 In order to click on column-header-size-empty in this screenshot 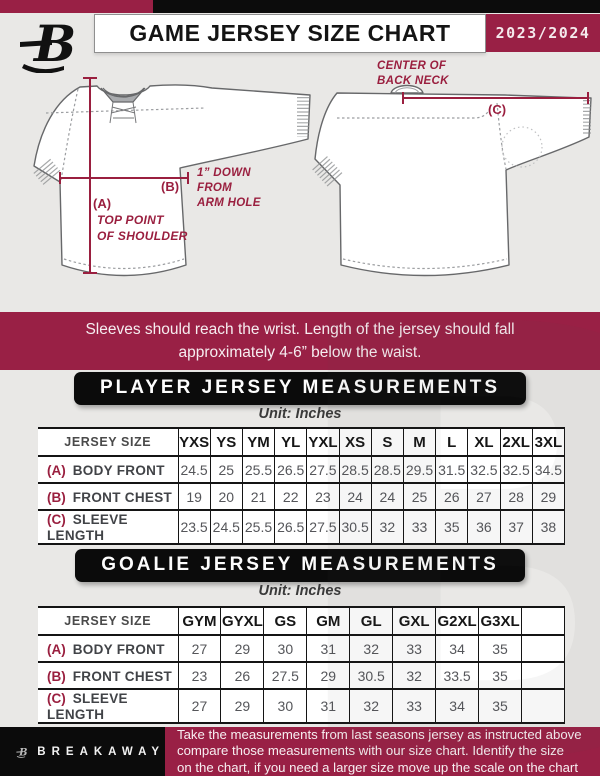, I will do `click(543, 621)`.